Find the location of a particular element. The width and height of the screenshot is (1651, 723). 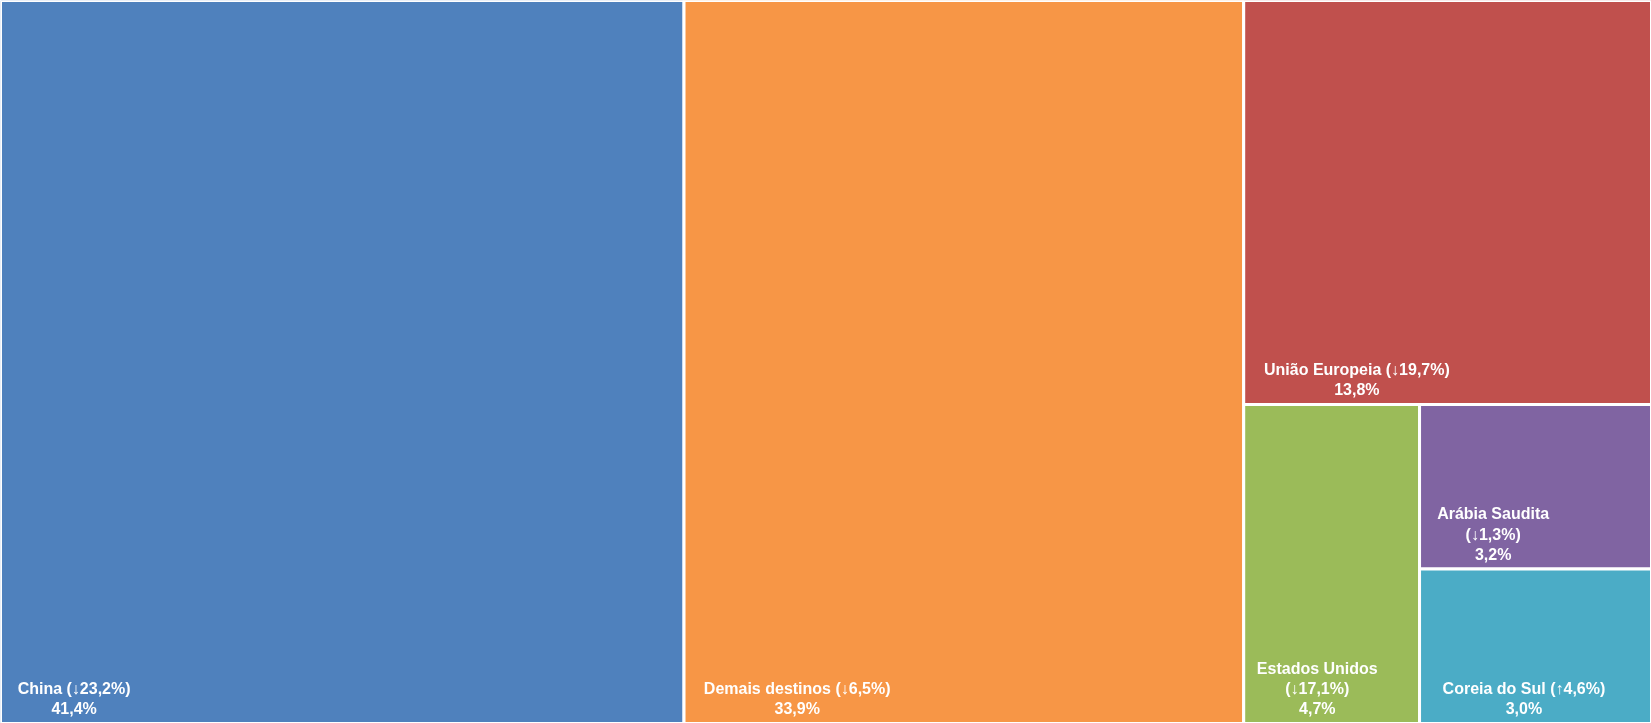

category-label: Coreia do Sul (↑4,6%) is located at coordinates (1524, 689).